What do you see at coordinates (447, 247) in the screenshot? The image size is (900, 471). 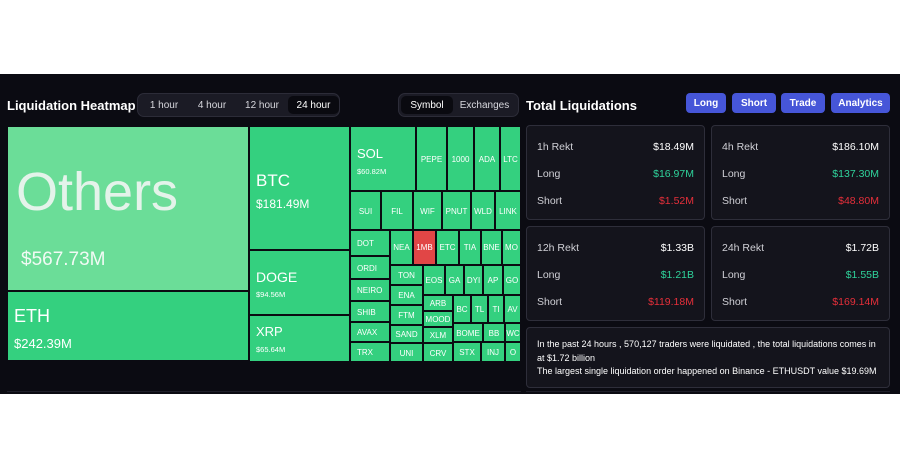 I see `tile-etc: ETC` at bounding box center [447, 247].